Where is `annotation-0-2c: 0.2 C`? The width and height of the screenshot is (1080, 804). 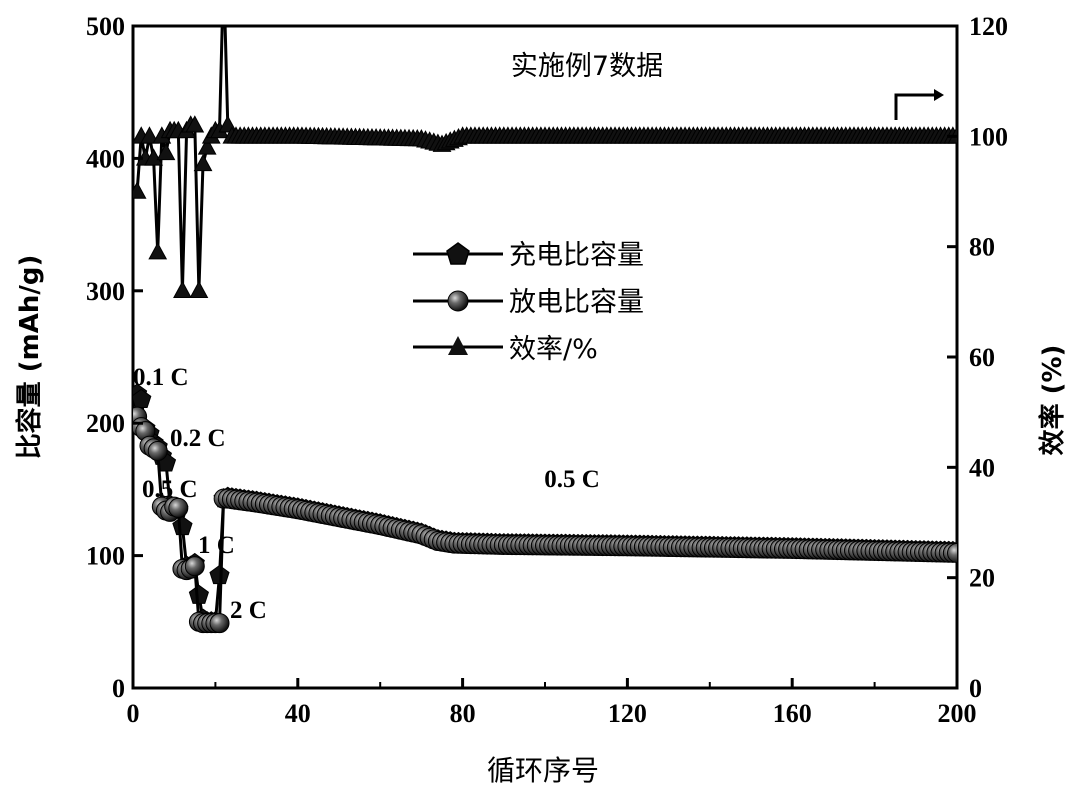 annotation-0-2c: 0.2 C is located at coordinates (198, 438).